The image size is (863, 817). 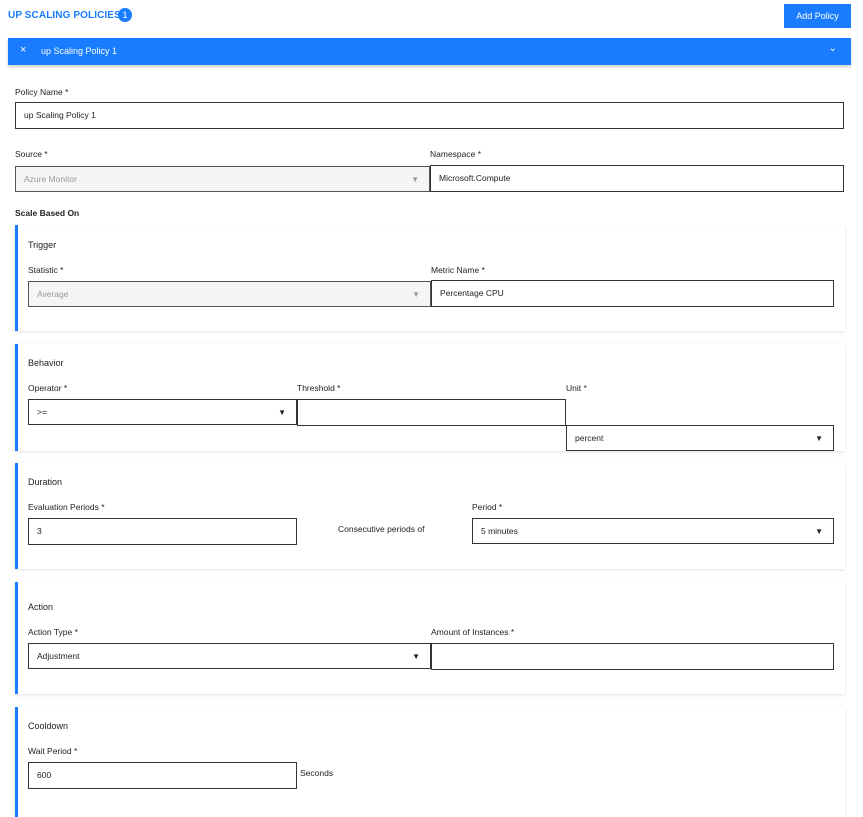 I want to click on period-value: 5 minutes, so click(x=499, y=531).